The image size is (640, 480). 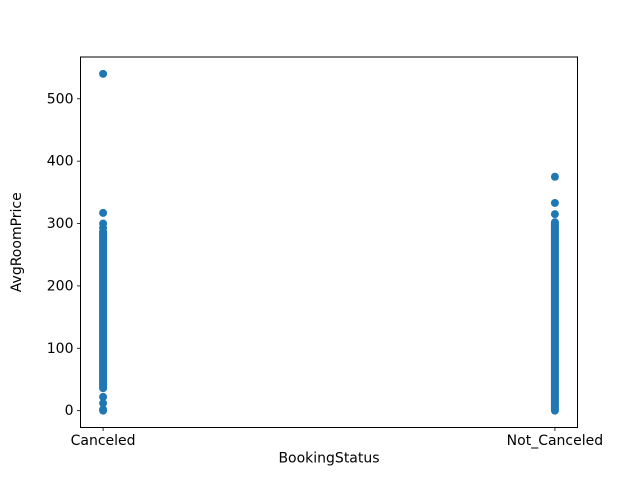 What do you see at coordinates (60, 286) in the screenshot?
I see `y-tick-label: 200` at bounding box center [60, 286].